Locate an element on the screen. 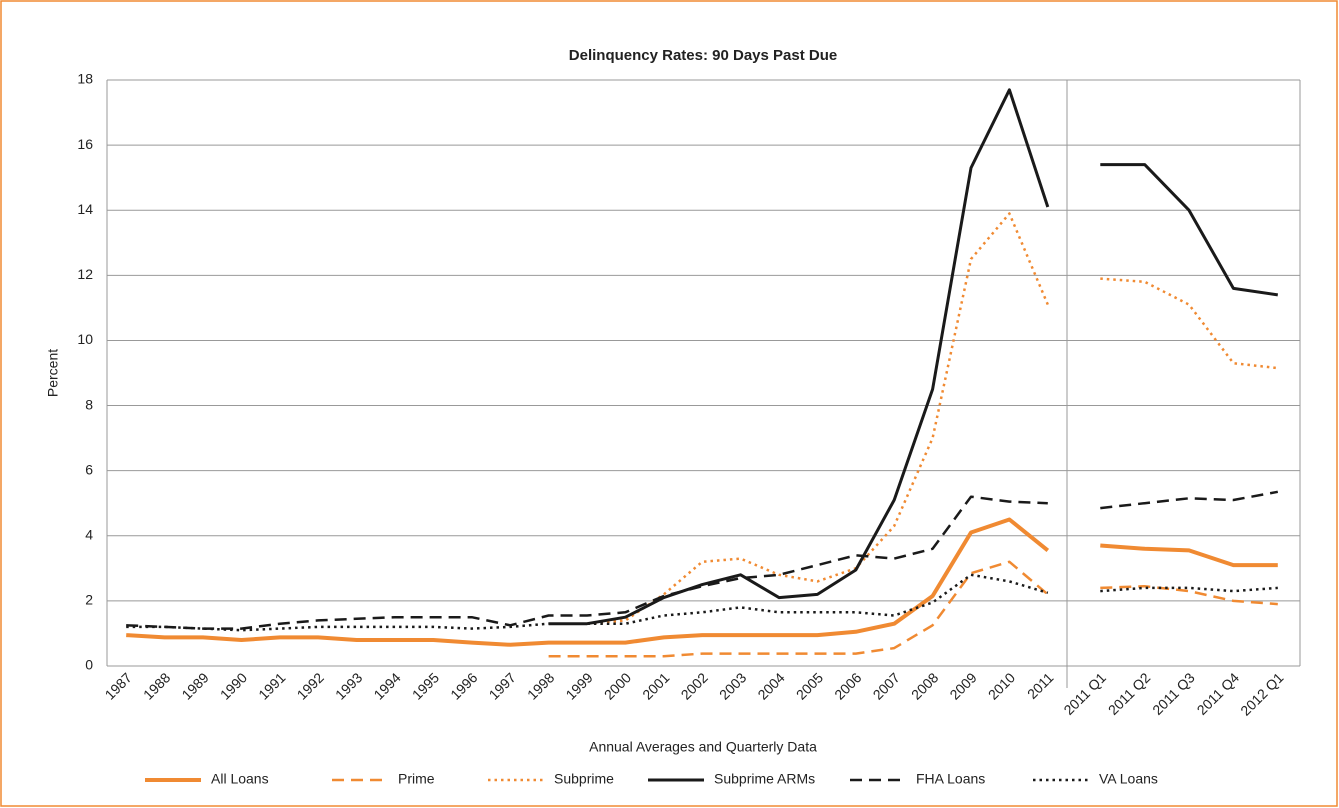  x-tick-label: 2001 is located at coordinates (655, 685).